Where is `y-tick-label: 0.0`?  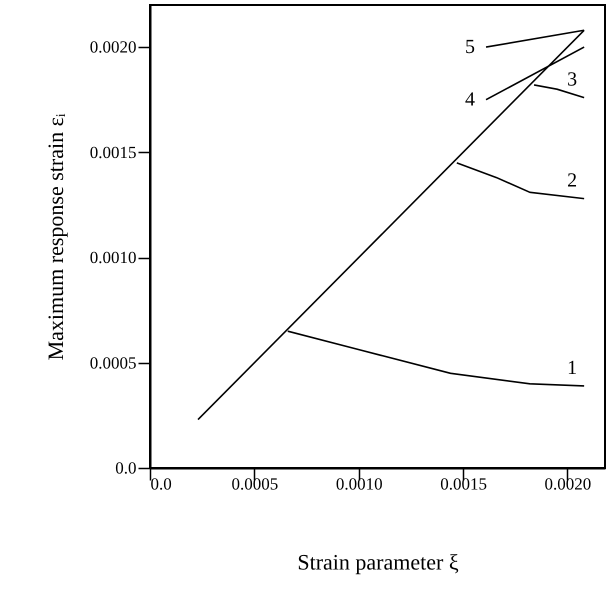
y-tick-label: 0.0 is located at coordinates (125, 468).